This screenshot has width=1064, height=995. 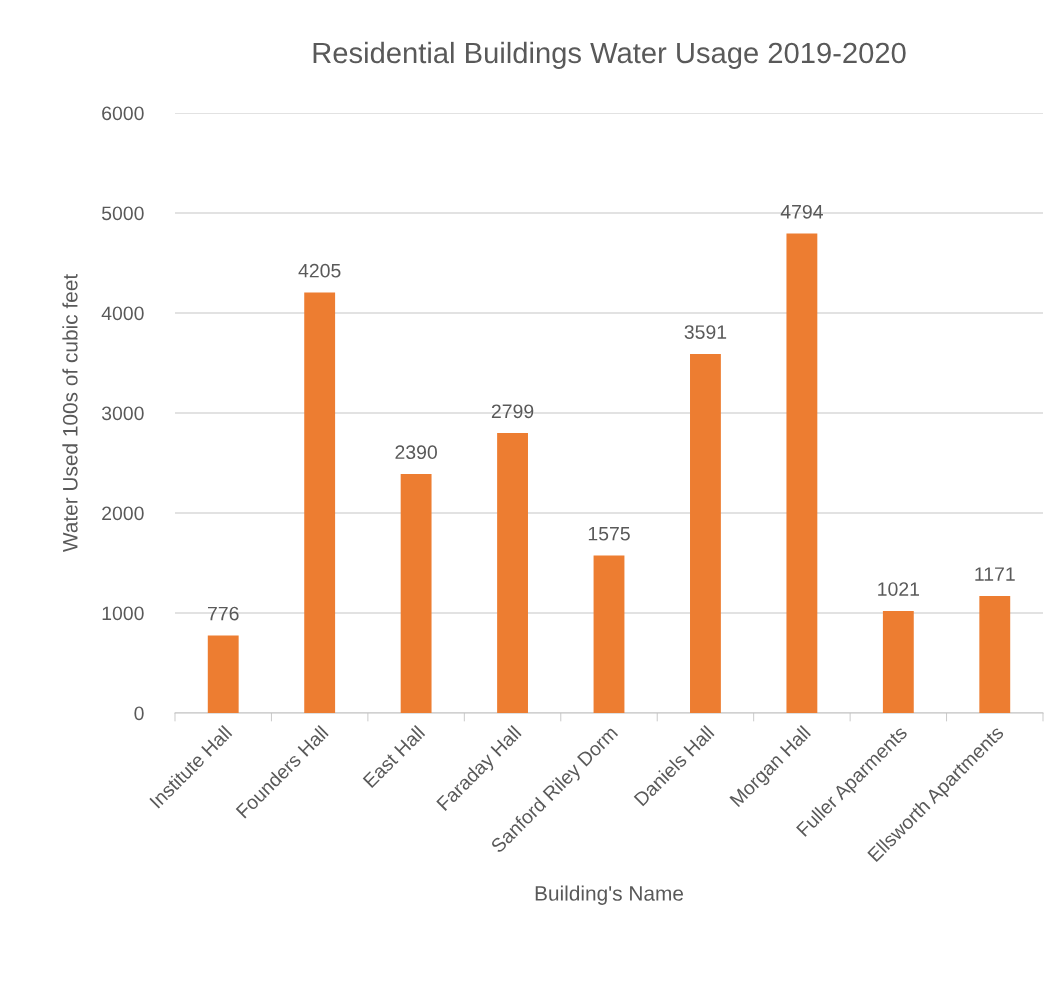 What do you see at coordinates (223, 613) in the screenshot?
I see `data-label: 776` at bounding box center [223, 613].